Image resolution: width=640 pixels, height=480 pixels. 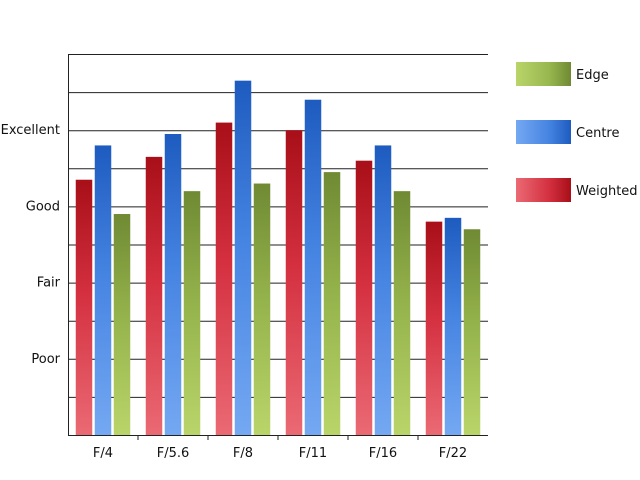 What do you see at coordinates (173, 284) in the screenshot?
I see `bar-centre-F56` at bounding box center [173, 284].